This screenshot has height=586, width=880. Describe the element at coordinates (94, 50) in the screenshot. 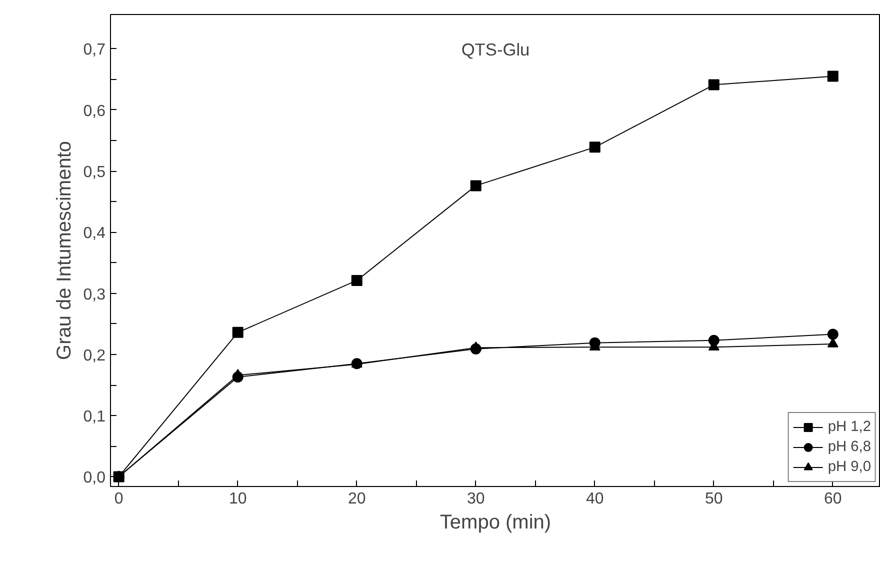

I see `y-tick-label: 0,7` at that location.